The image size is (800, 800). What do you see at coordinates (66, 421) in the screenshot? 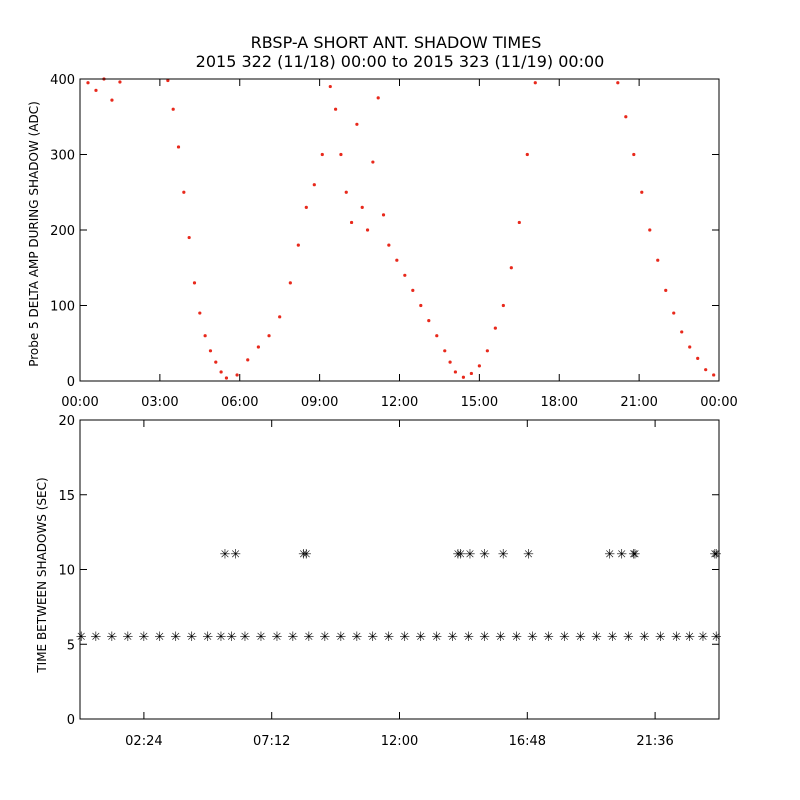
I see `y-tick-label: 20` at bounding box center [66, 421].